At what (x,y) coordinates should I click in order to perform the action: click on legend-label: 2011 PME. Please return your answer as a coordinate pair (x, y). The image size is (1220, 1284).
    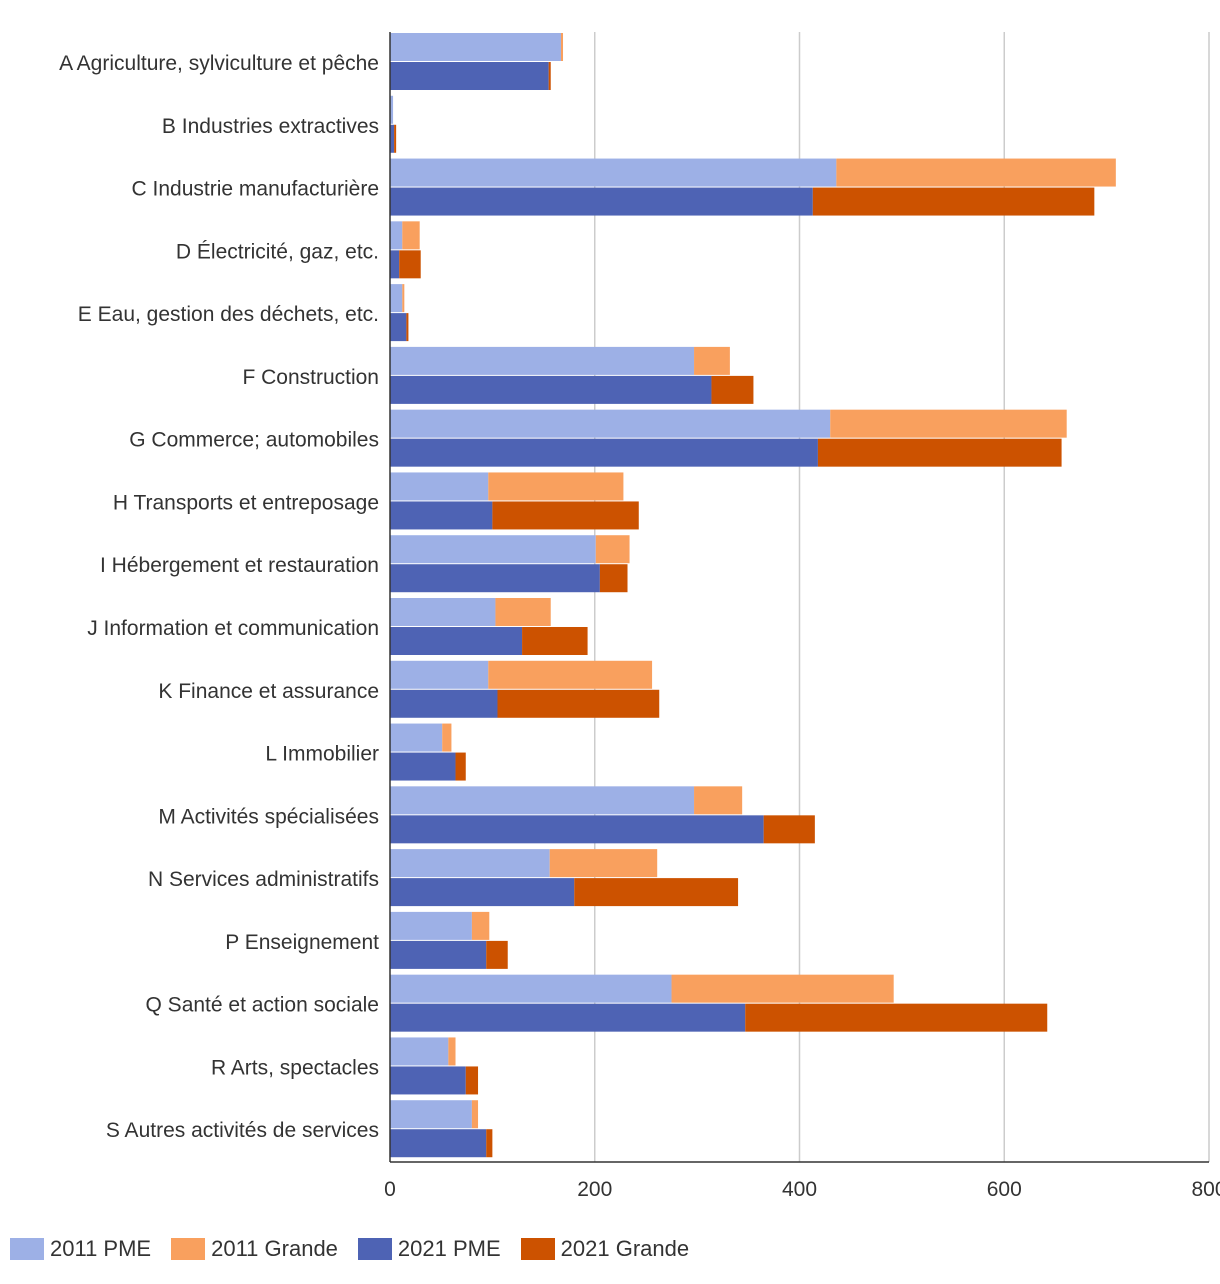
    Looking at the image, I should click on (101, 1248).